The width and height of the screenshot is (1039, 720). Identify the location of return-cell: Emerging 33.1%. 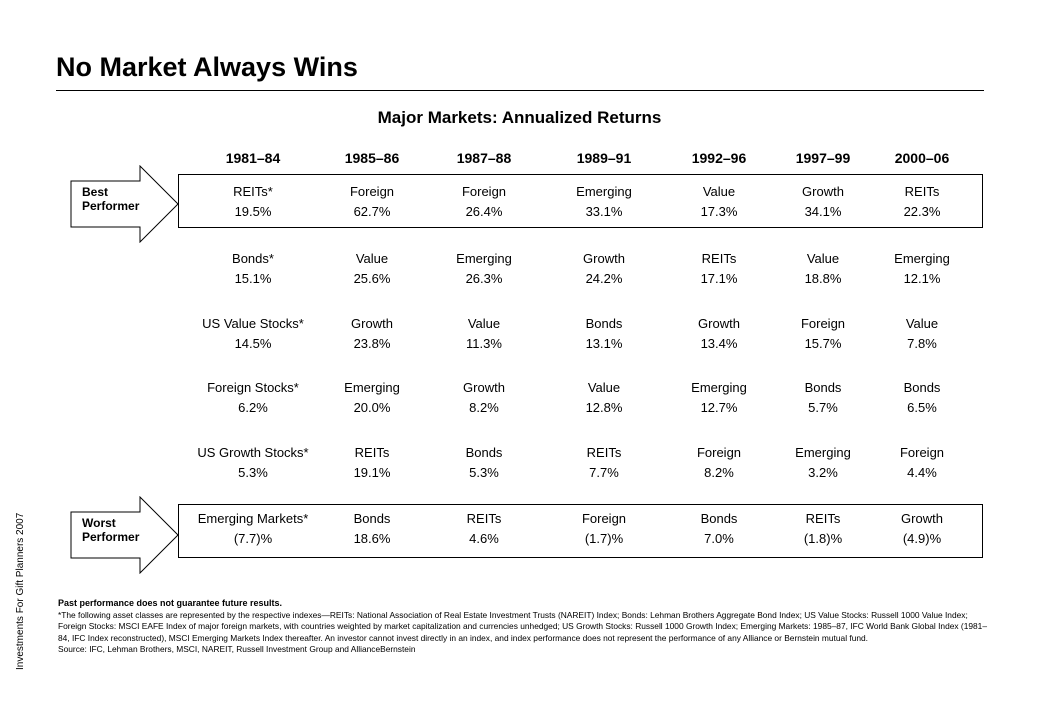
(604, 202).